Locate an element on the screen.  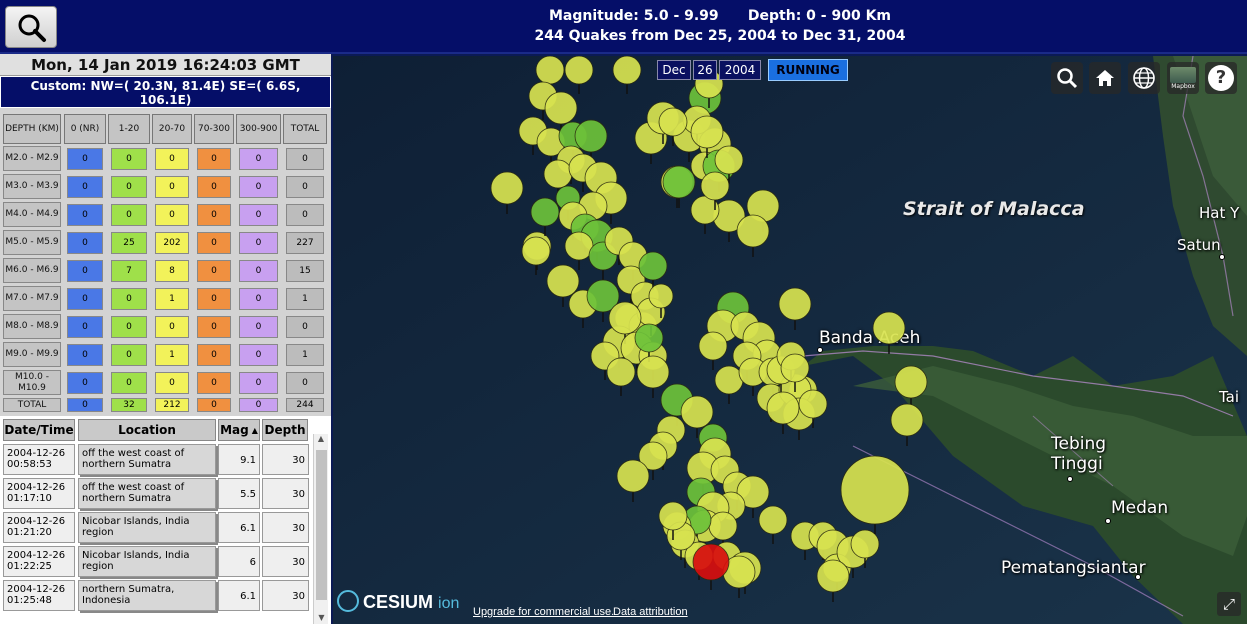
count-cell: 15 is located at coordinates (305, 271).